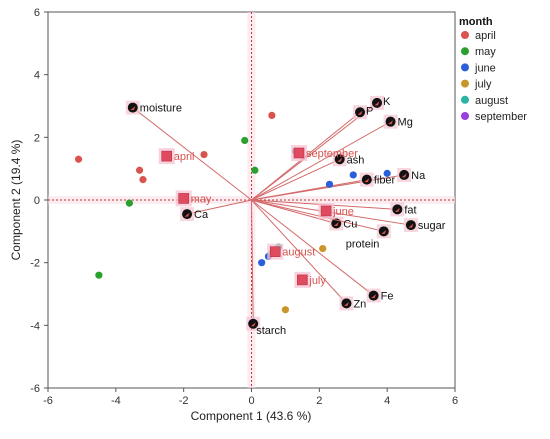  What do you see at coordinates (201, 215) in the screenshot?
I see `loading-label: Ca` at bounding box center [201, 215].